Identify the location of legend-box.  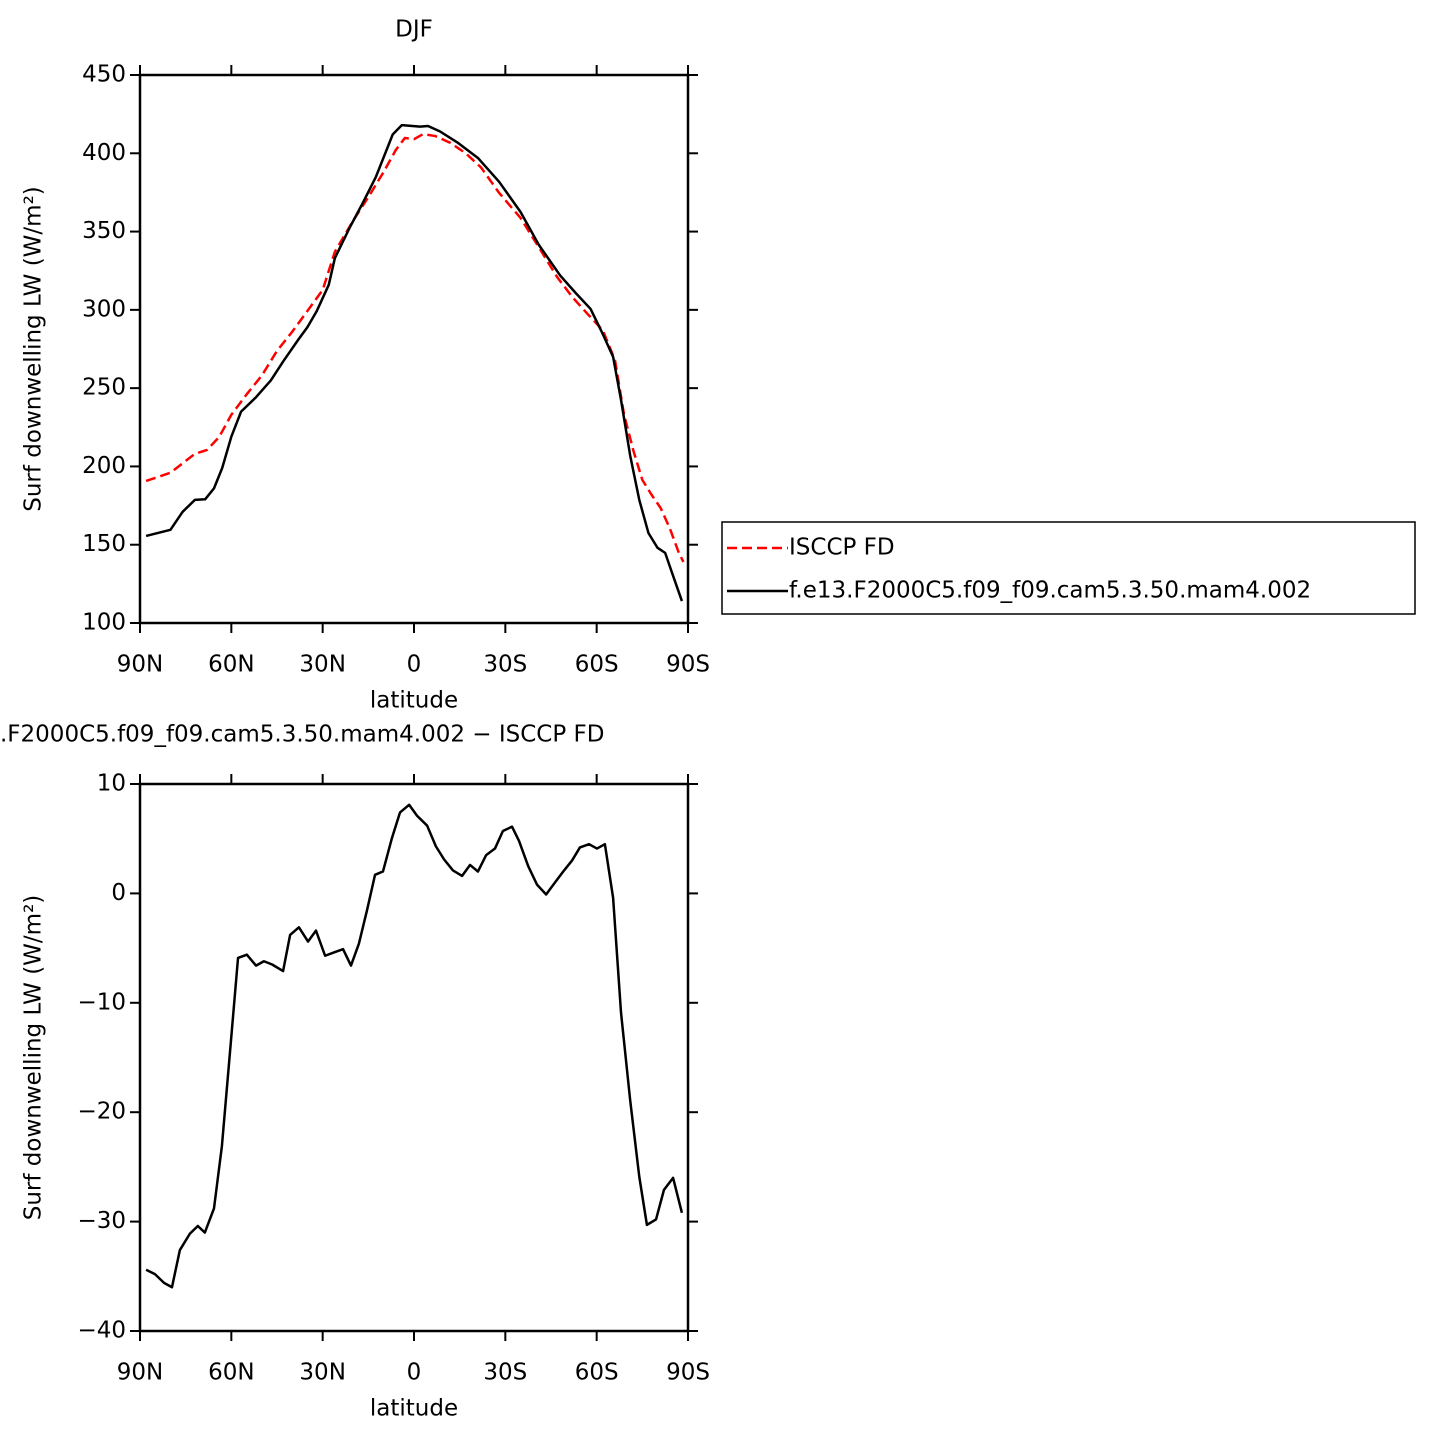
(1068, 568).